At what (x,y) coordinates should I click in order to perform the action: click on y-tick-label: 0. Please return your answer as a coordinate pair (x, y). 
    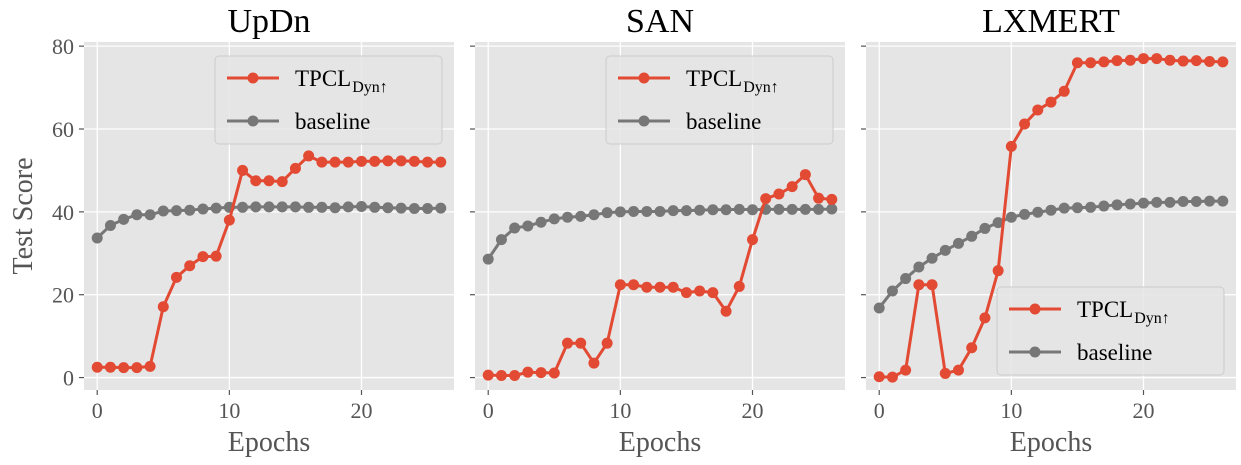
    Looking at the image, I should click on (68, 378).